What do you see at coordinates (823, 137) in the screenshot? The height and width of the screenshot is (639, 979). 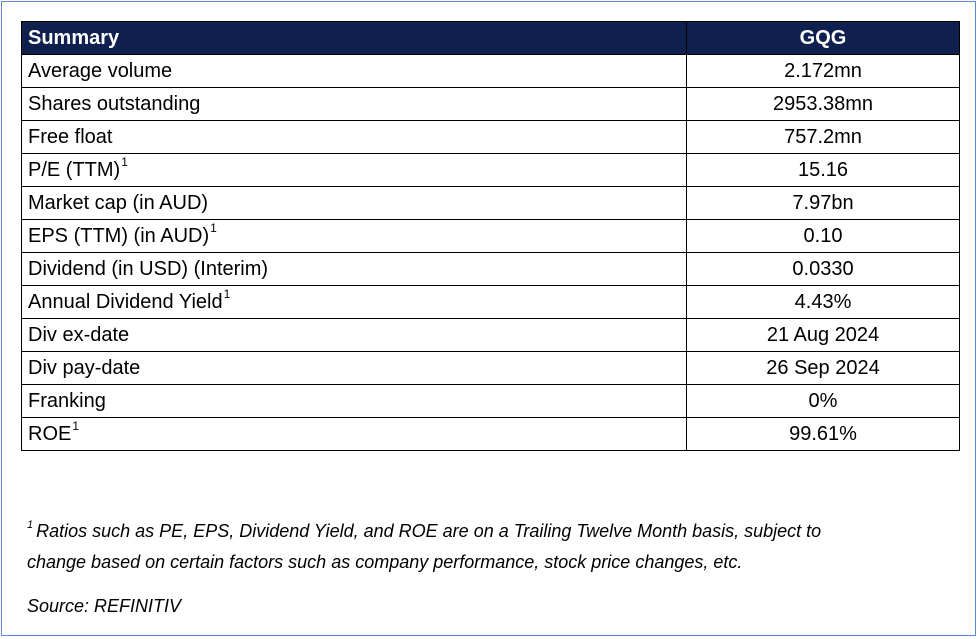 I see `row-value: 757.2mn` at bounding box center [823, 137].